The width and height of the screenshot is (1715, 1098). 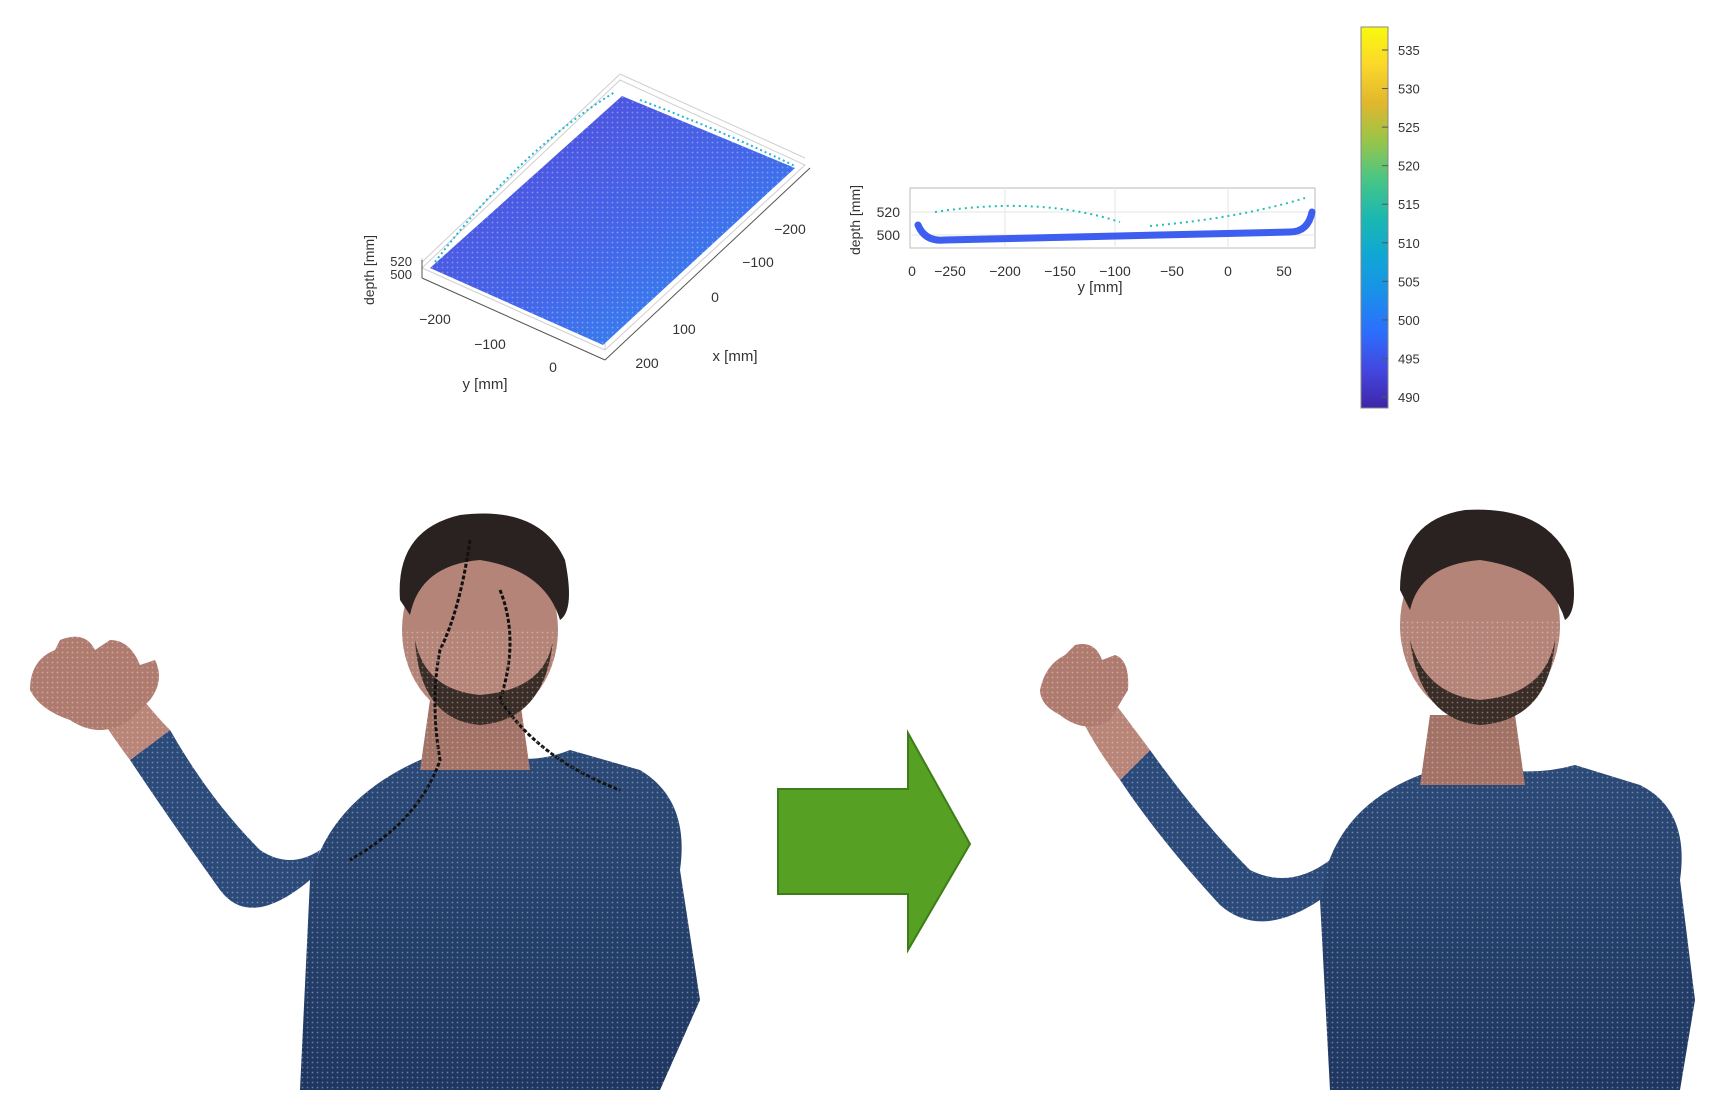 What do you see at coordinates (484, 566) in the screenshot?
I see `person-before-hair` at bounding box center [484, 566].